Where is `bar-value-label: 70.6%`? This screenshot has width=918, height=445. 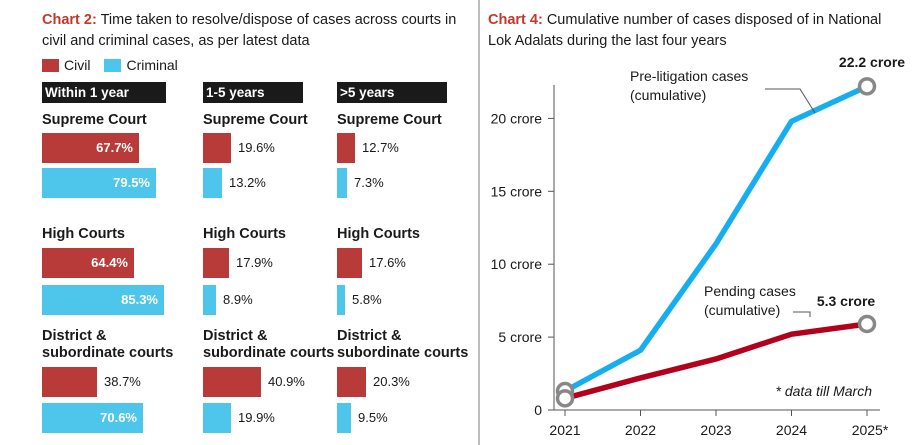 bar-value-label: 70.6% is located at coordinates (118, 417).